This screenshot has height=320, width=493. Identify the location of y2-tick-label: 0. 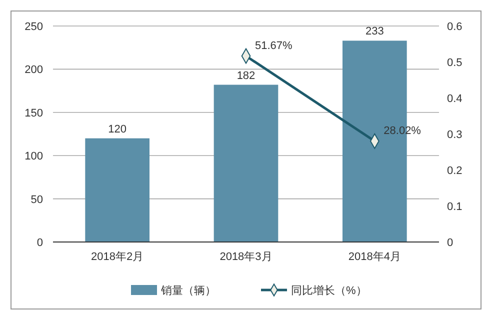
(450, 243).